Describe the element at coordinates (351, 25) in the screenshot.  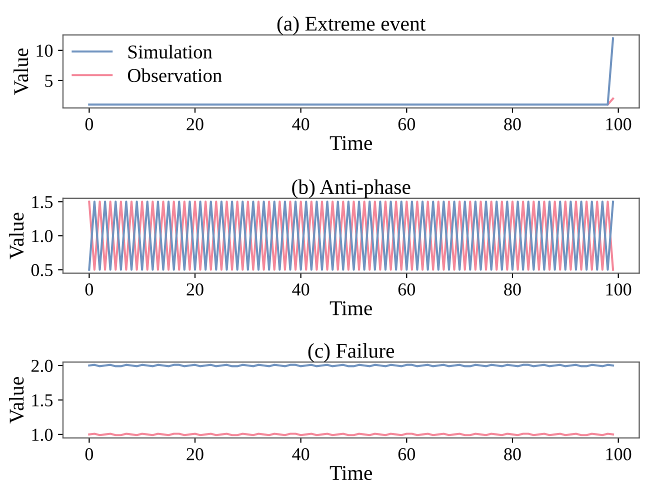
I see `chart-title: (a) Extreme event` at that location.